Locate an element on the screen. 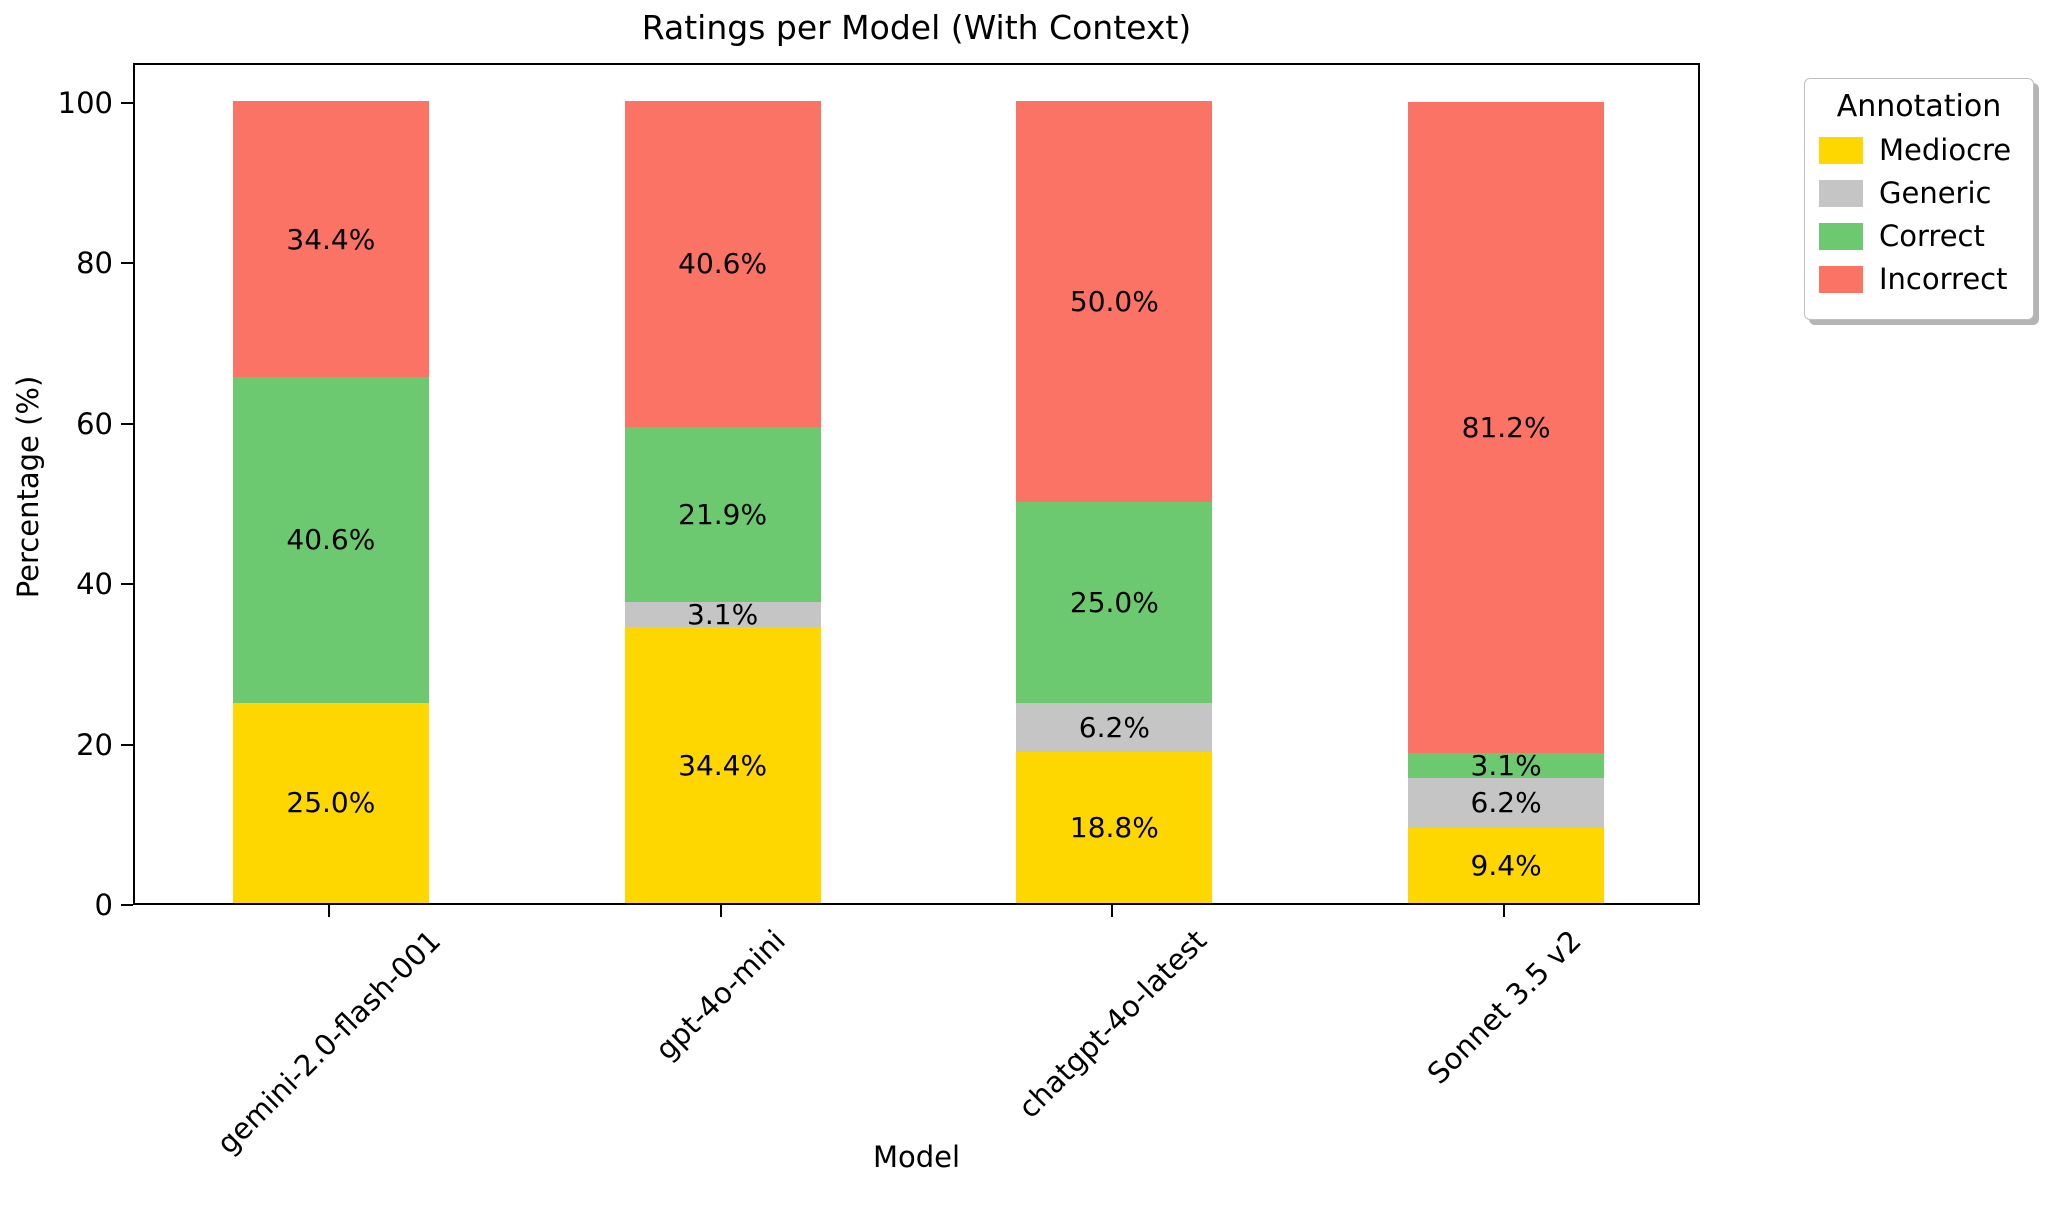  legend-swatch-generic is located at coordinates (1841, 193).